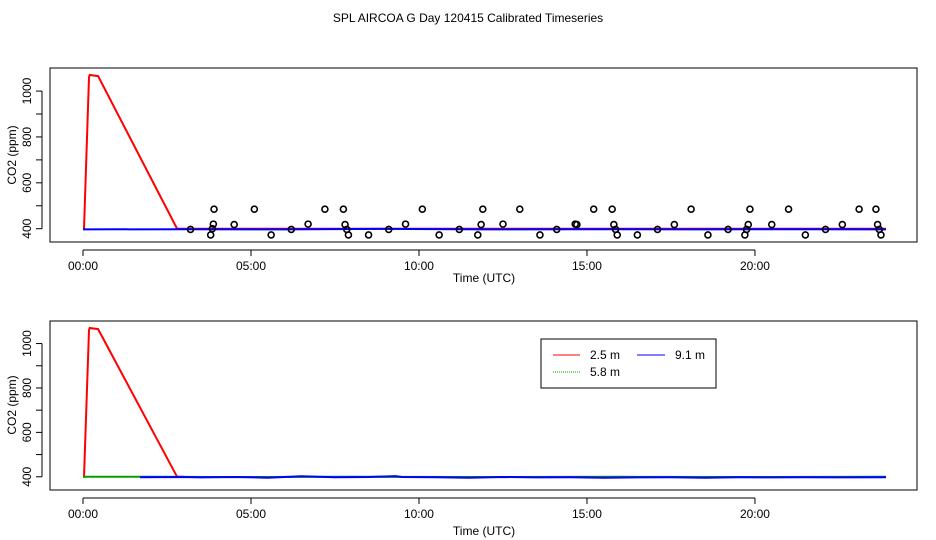  What do you see at coordinates (755, 266) in the screenshot?
I see `x-tick-label-top: 20:00` at bounding box center [755, 266].